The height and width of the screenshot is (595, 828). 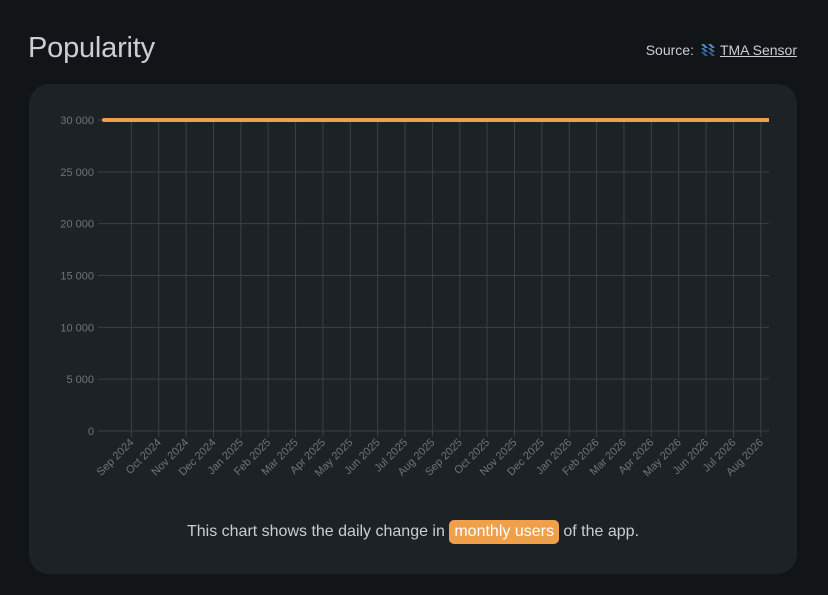 I want to click on y-tick-label: 0, so click(x=91, y=432).